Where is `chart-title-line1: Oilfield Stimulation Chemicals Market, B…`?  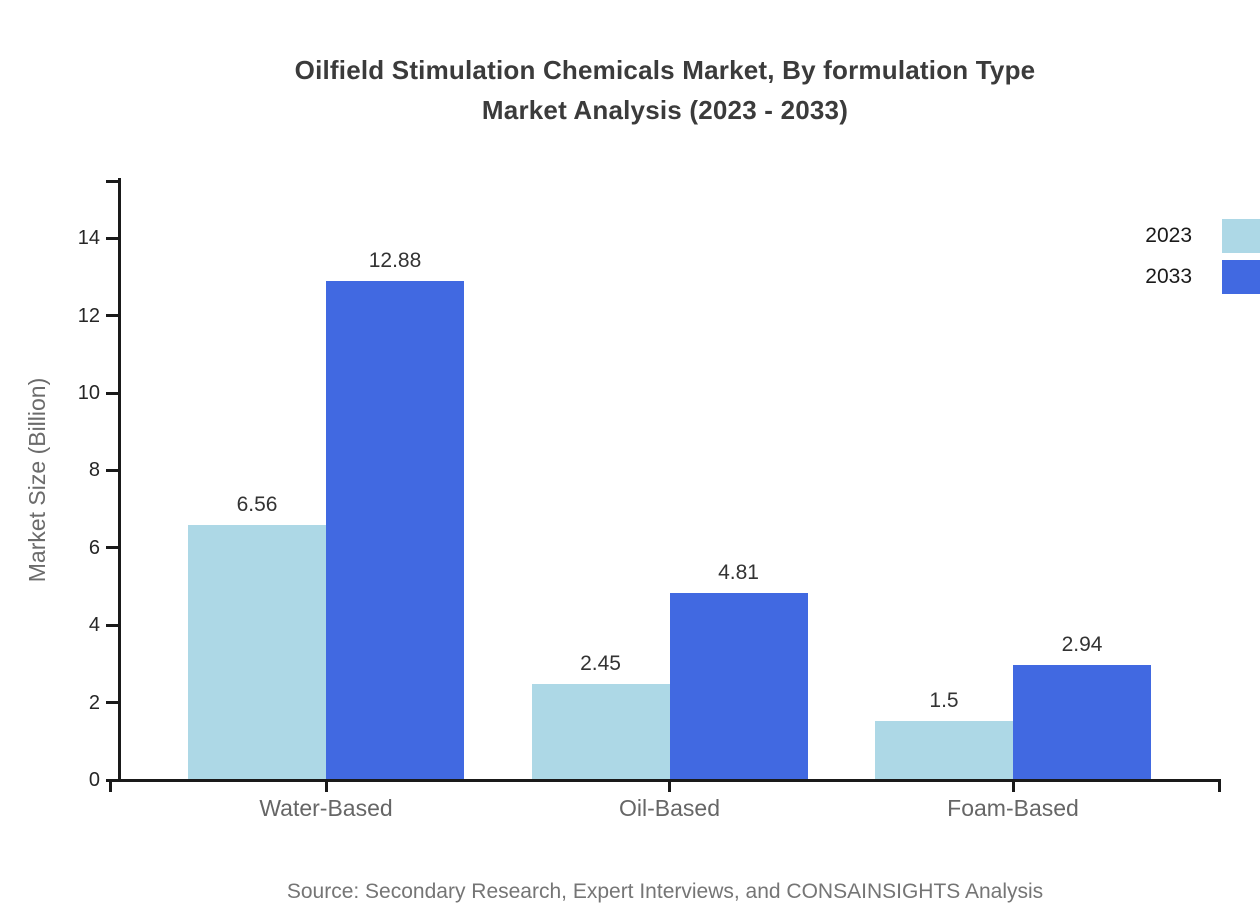 chart-title-line1: Oilfield Stimulation Chemicals Market, B… is located at coordinates (665, 70).